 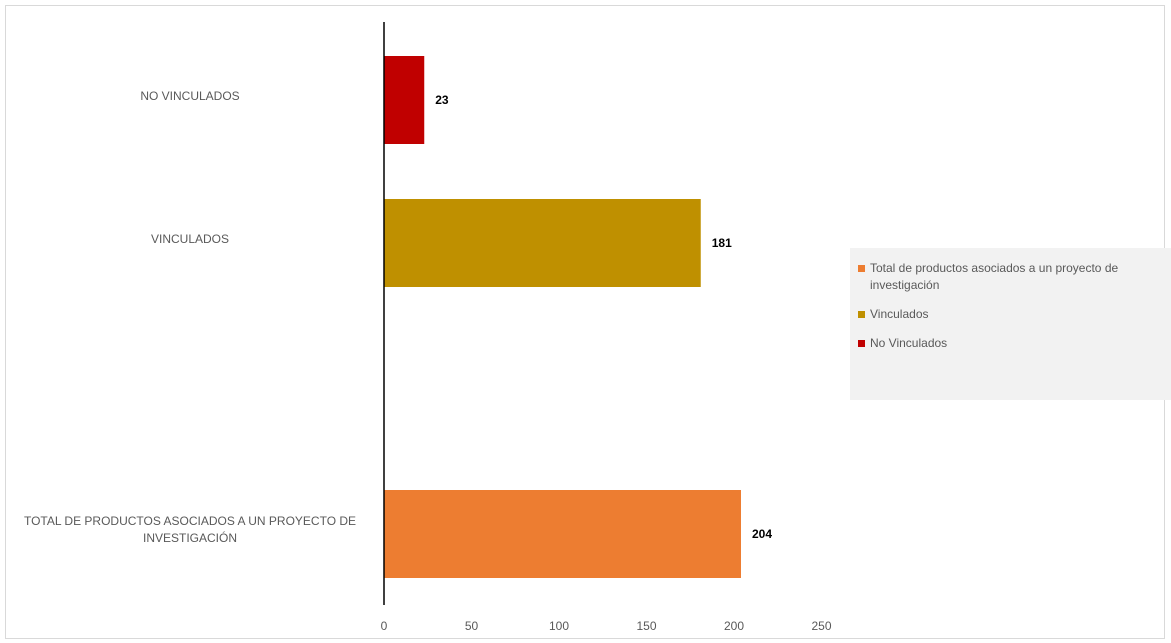 What do you see at coordinates (861, 314) in the screenshot?
I see `legend-swatch-vinculados` at bounding box center [861, 314].